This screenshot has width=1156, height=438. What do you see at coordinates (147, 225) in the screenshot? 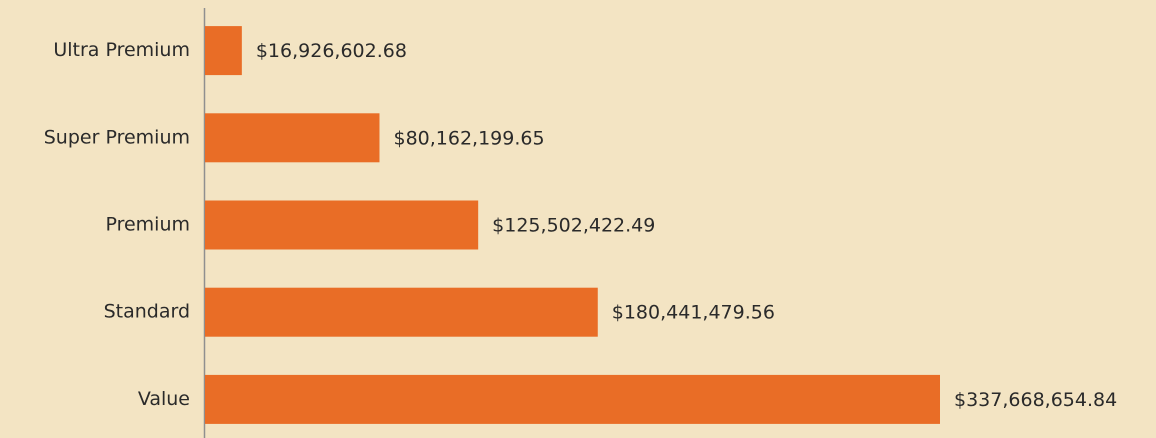
I see `category-label: Premium` at bounding box center [147, 225].